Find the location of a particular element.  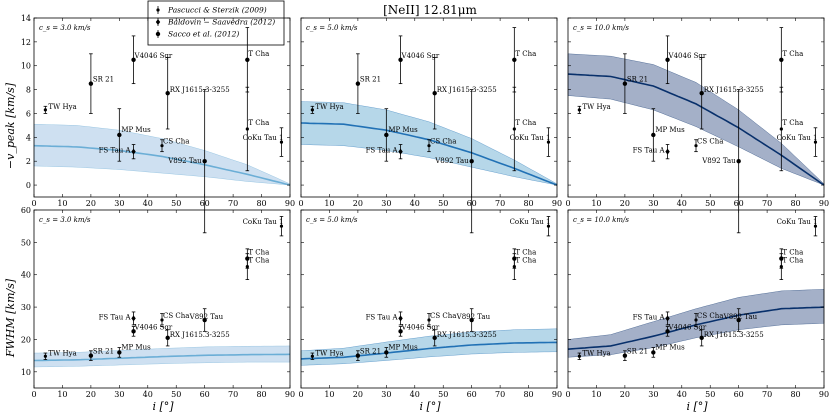

point-label: SR 21 is located at coordinates (637, 352).